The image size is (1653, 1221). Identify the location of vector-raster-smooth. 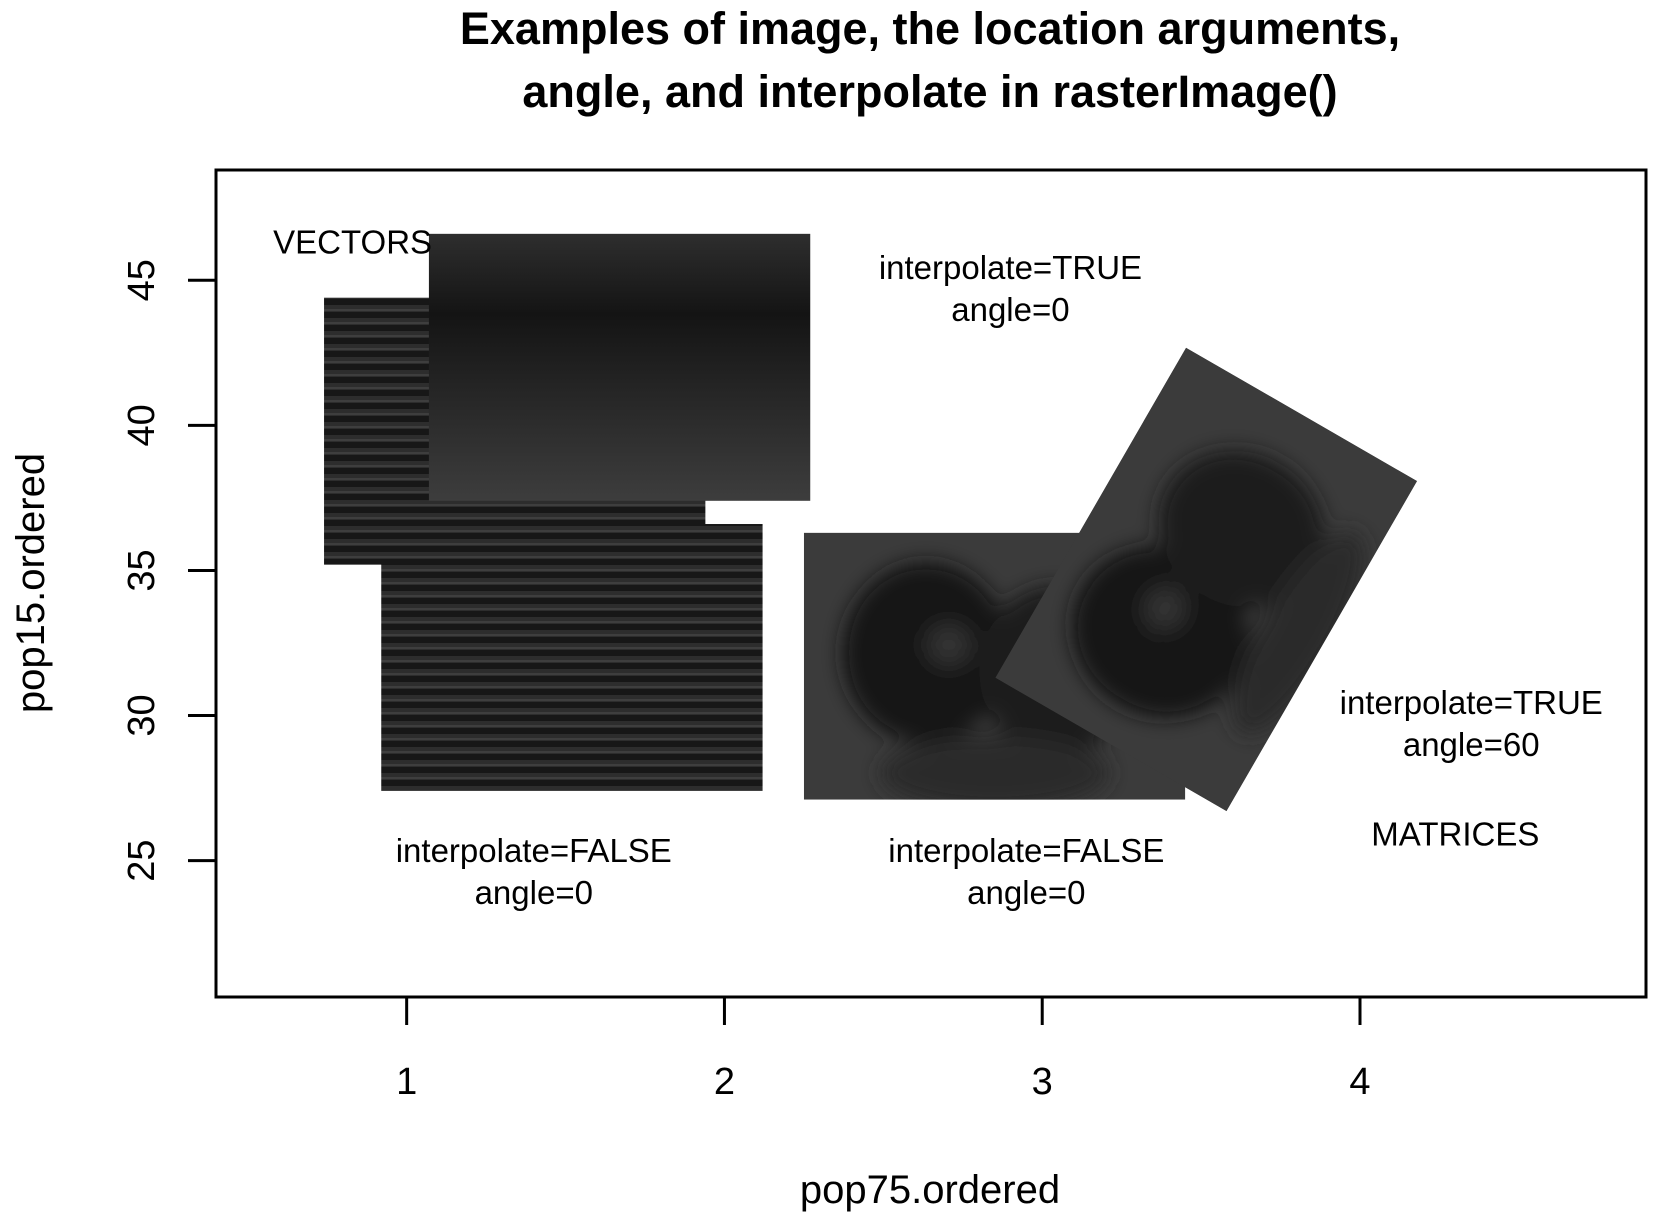
(619, 367).